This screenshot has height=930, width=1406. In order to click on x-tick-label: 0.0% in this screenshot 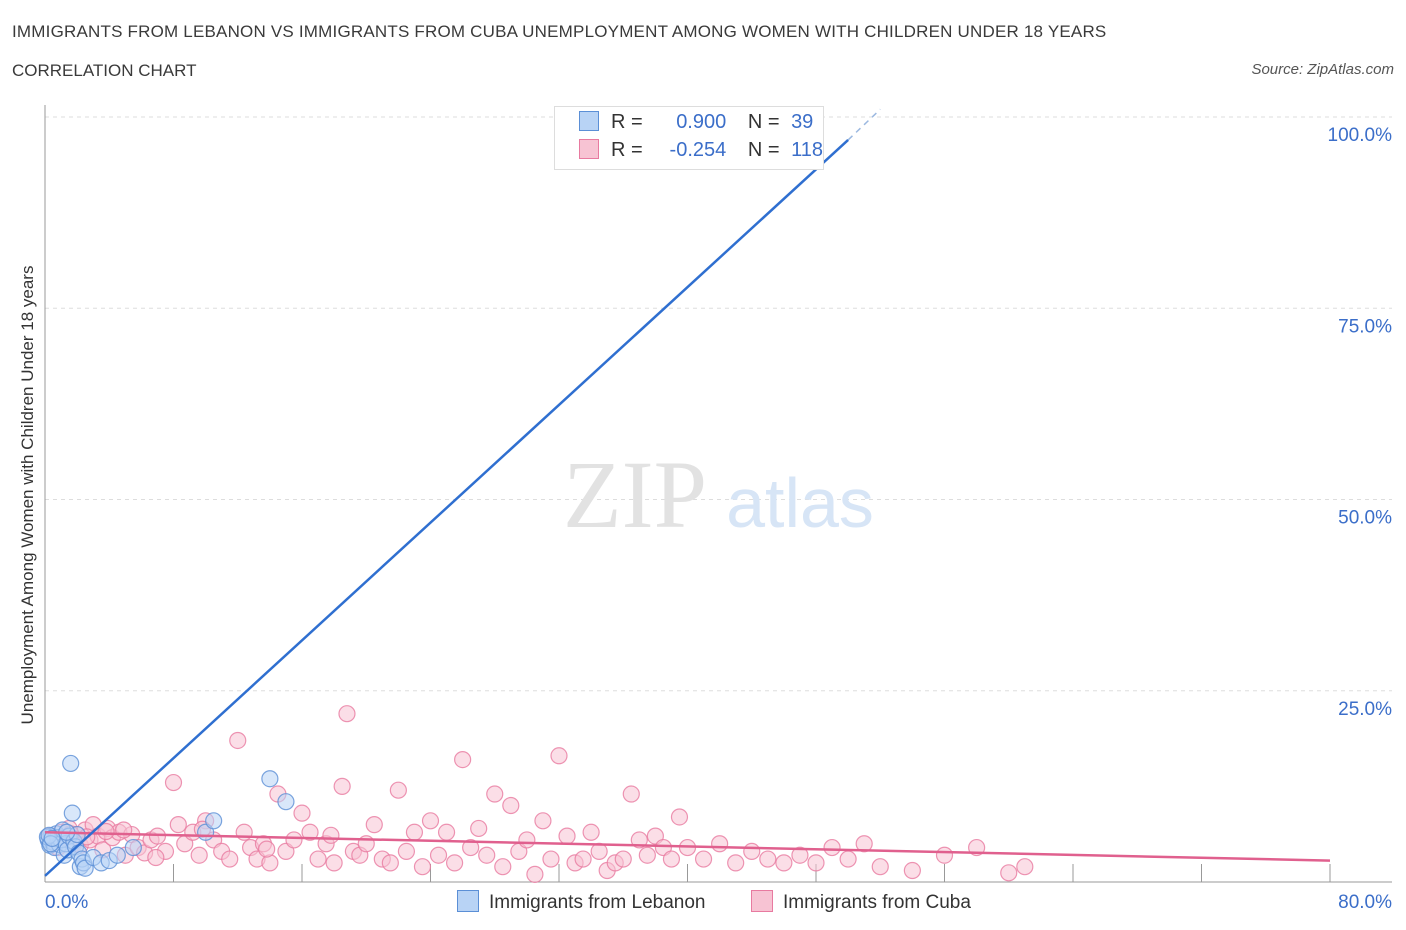, I will do `click(66, 902)`.